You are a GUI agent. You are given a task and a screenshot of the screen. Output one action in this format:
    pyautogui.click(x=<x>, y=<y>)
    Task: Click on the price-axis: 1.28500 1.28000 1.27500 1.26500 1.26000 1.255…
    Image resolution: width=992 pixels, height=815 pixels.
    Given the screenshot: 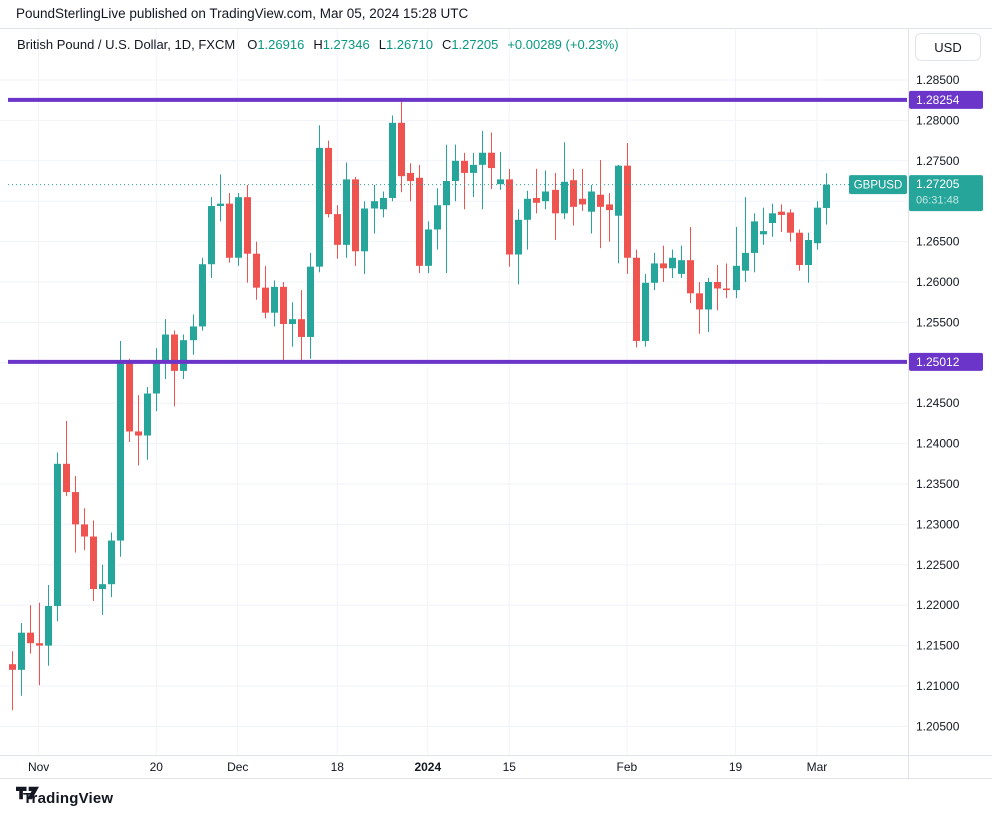 What is the action you would take?
    pyautogui.click(x=946, y=403)
    